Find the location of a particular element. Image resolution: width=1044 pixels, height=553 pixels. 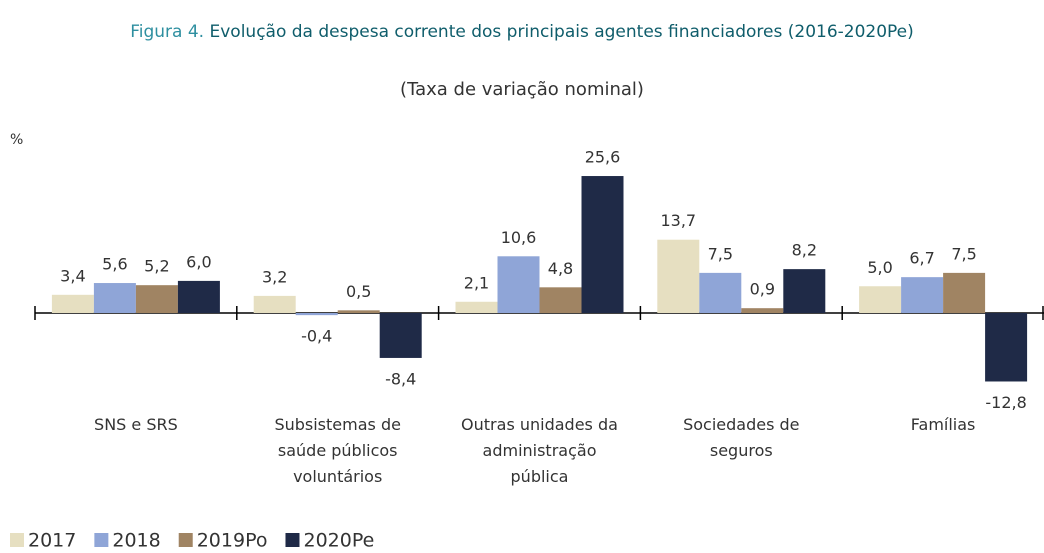

data-label: 10,6 is located at coordinates (519, 237).